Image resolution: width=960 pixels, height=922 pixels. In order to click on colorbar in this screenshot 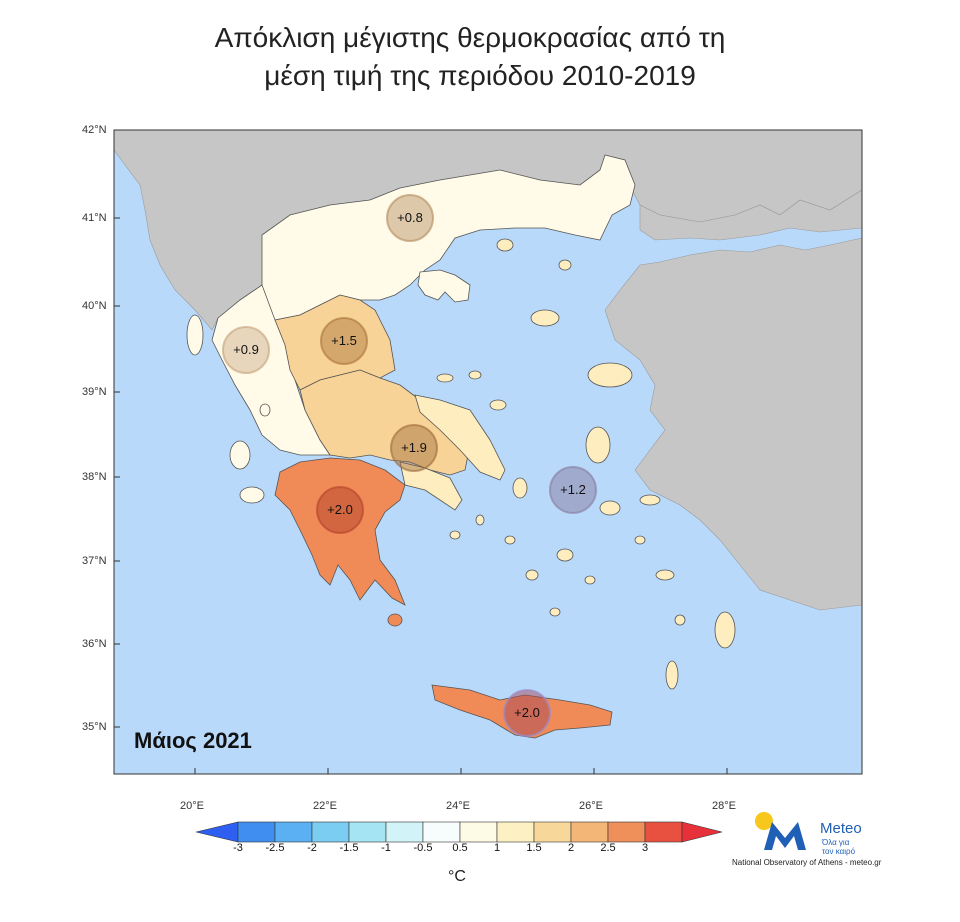, I will do `click(459, 832)`.